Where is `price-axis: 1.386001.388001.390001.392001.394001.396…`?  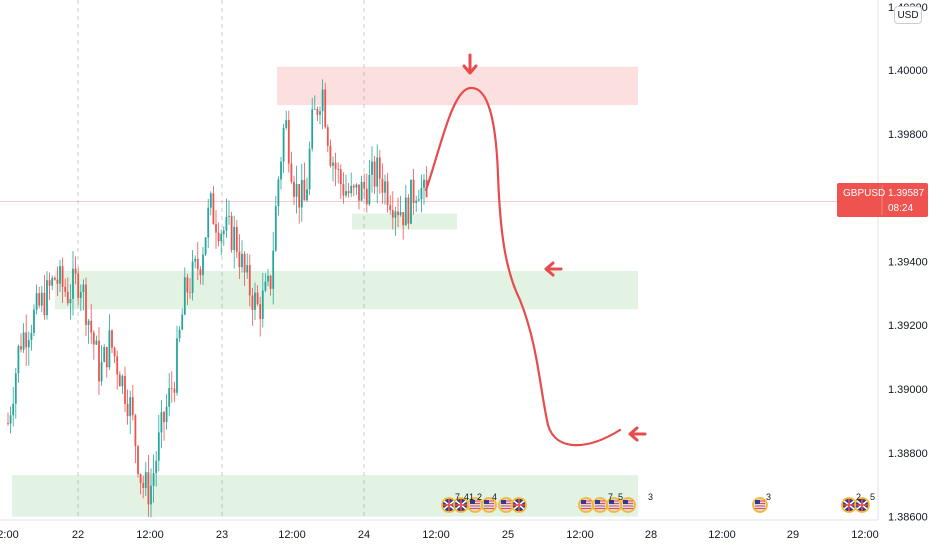 price-axis: 1.386001.388001.390001.392001.394001.396… is located at coordinates (902, 262).